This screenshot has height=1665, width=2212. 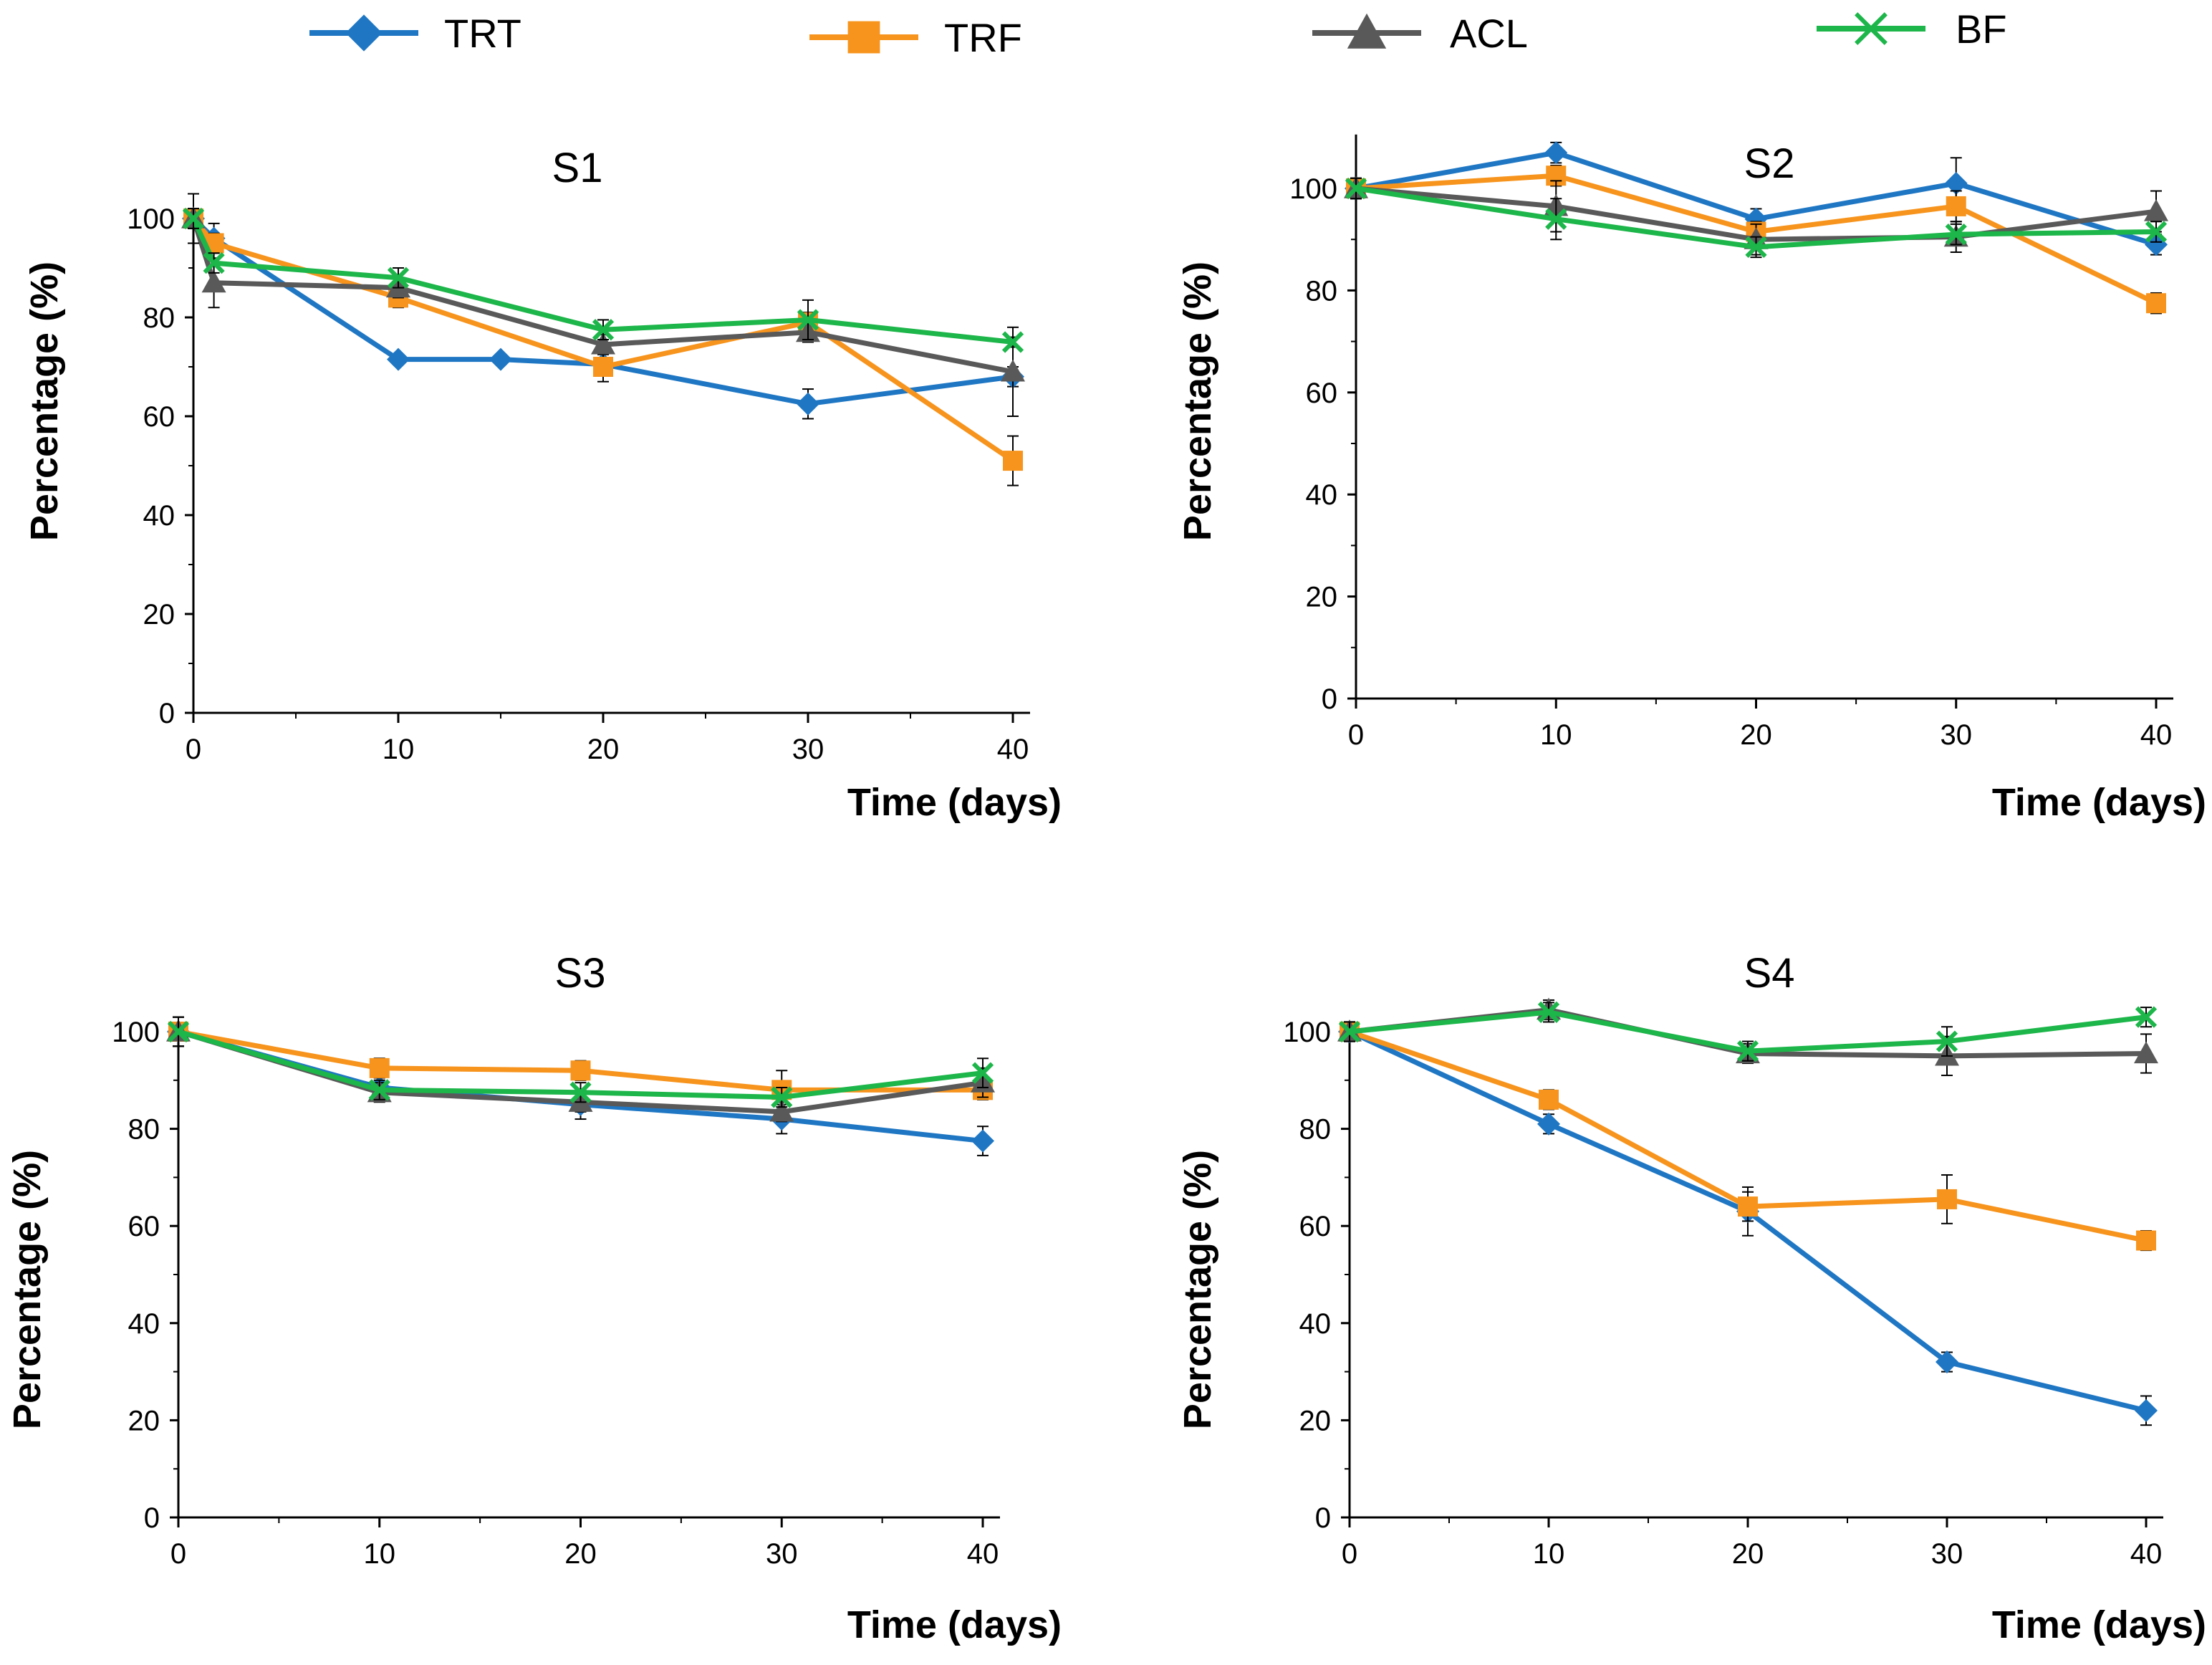 I want to click on legend-label-trf: TRF, so click(x=983, y=37).